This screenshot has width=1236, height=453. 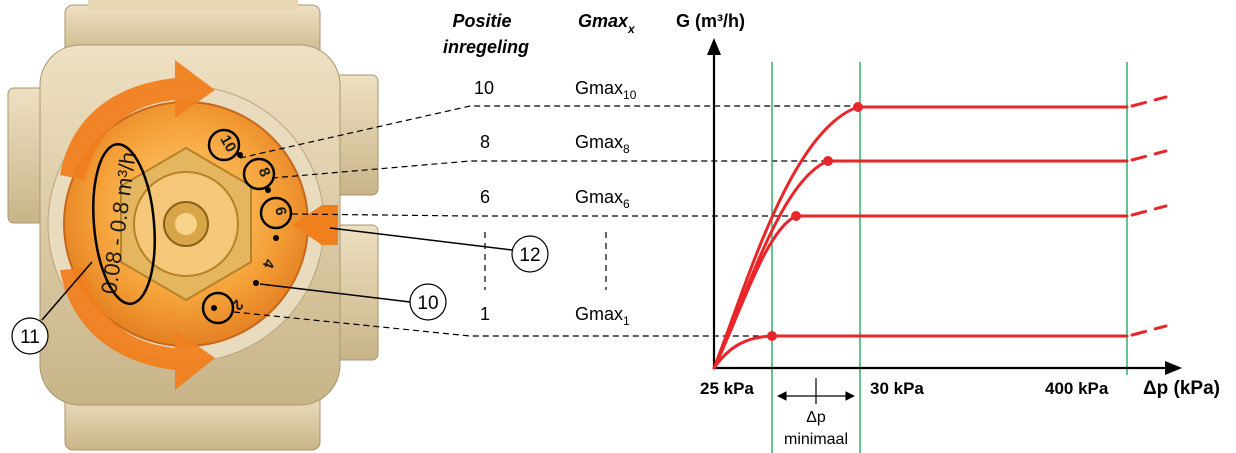 I want to click on tick-30kpa: 30 kPa, so click(x=897, y=388).